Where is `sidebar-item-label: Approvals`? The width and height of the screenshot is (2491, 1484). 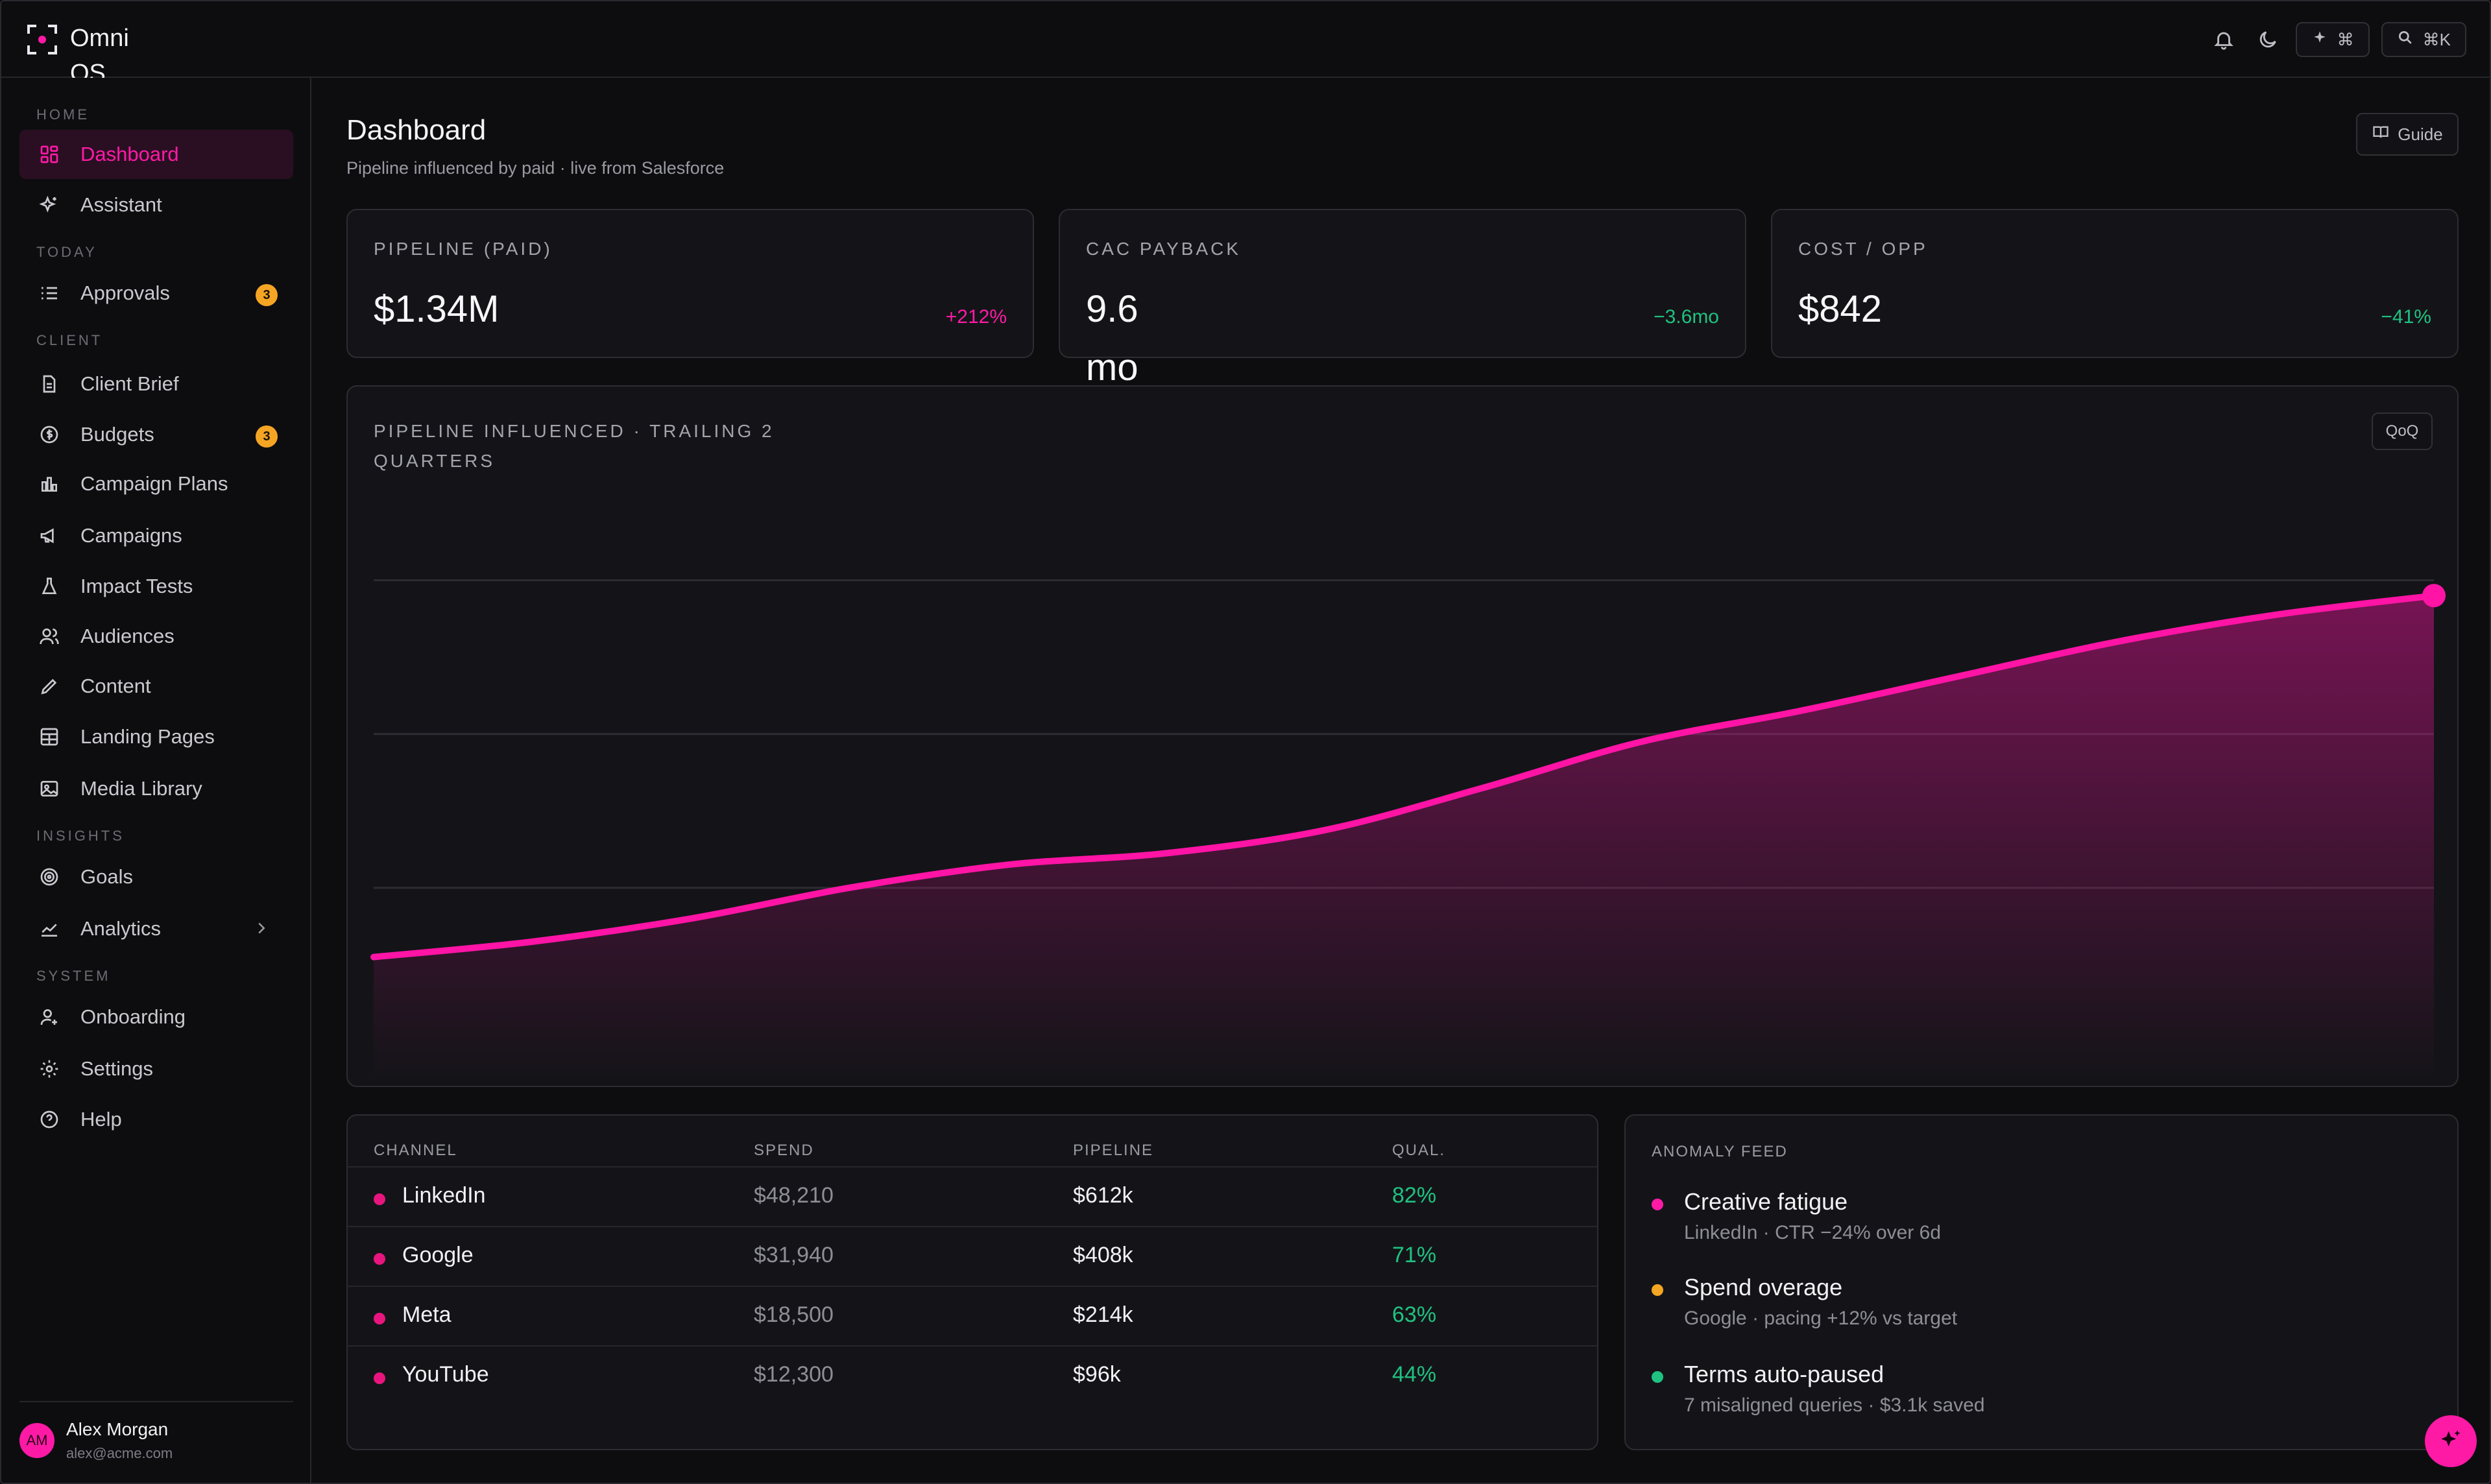
sidebar-item-label: Approvals is located at coordinates (125, 293).